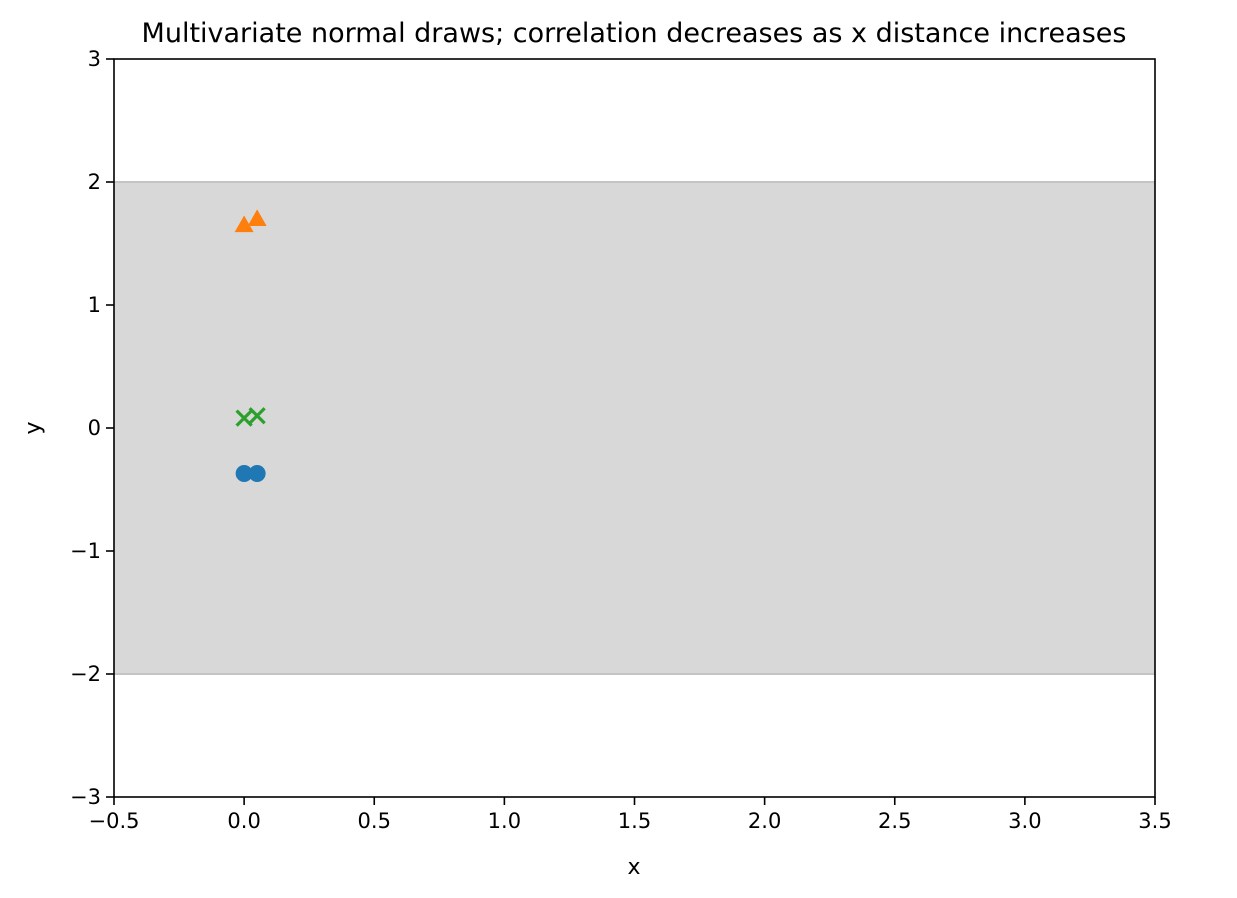 The image size is (1237, 898). Describe the element at coordinates (94, 305) in the screenshot. I see `y-tick-label: 1` at that location.